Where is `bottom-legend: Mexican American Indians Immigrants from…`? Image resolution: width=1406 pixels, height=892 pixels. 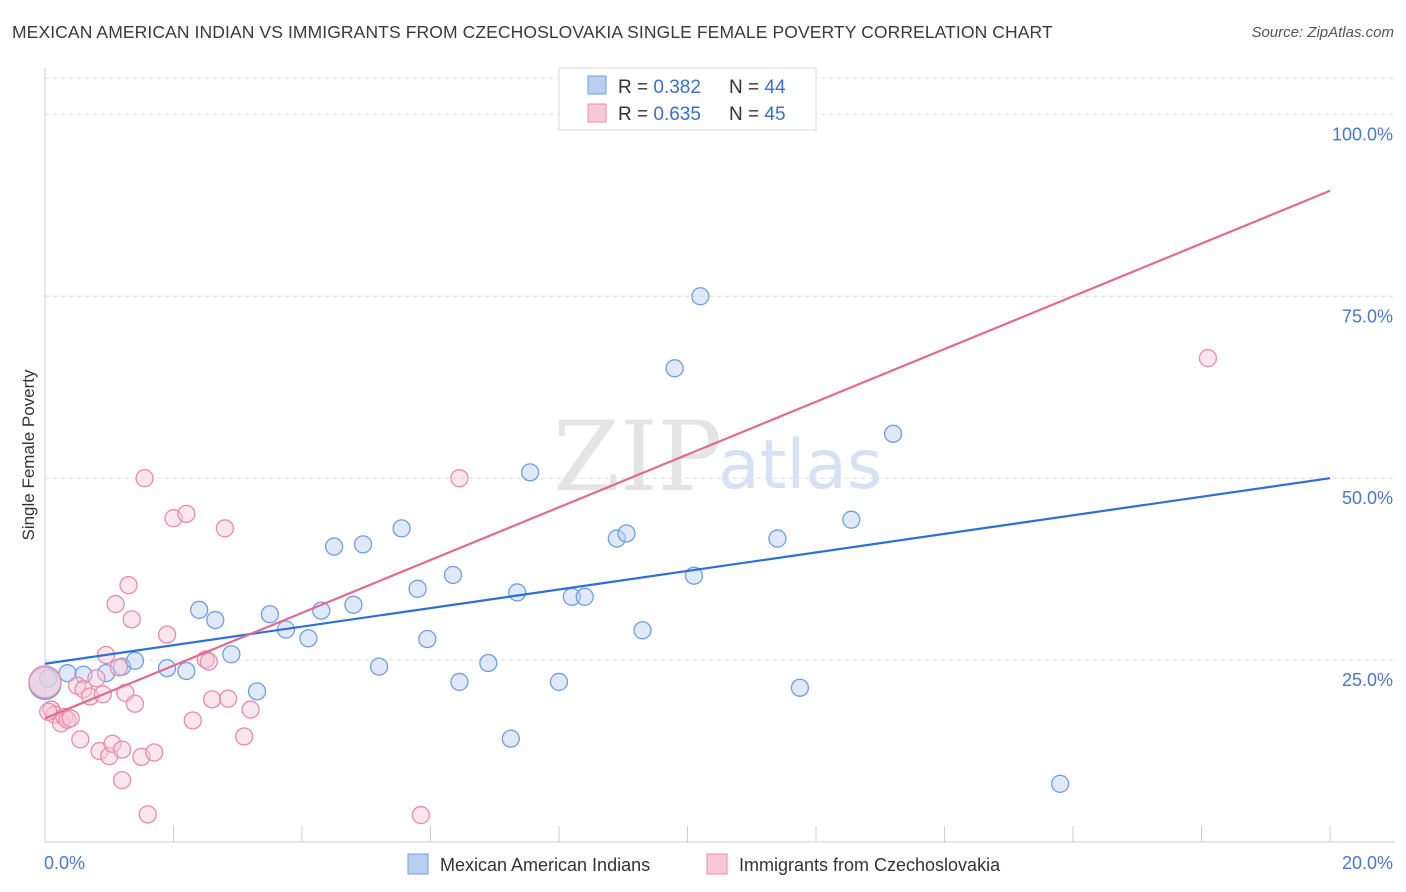 bottom-legend: Mexican American Indians Immigrants from… is located at coordinates (704, 864).